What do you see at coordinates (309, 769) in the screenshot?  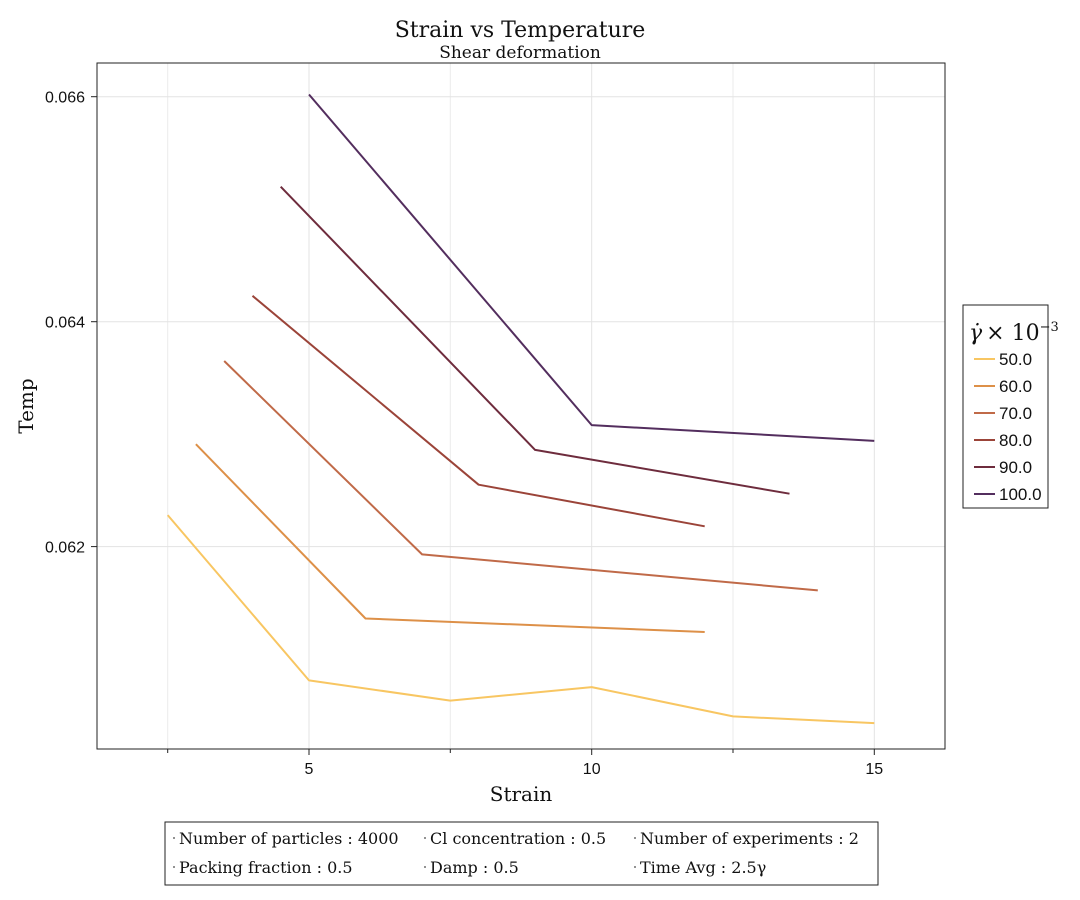 I see `x-tick-label: 5` at bounding box center [309, 769].